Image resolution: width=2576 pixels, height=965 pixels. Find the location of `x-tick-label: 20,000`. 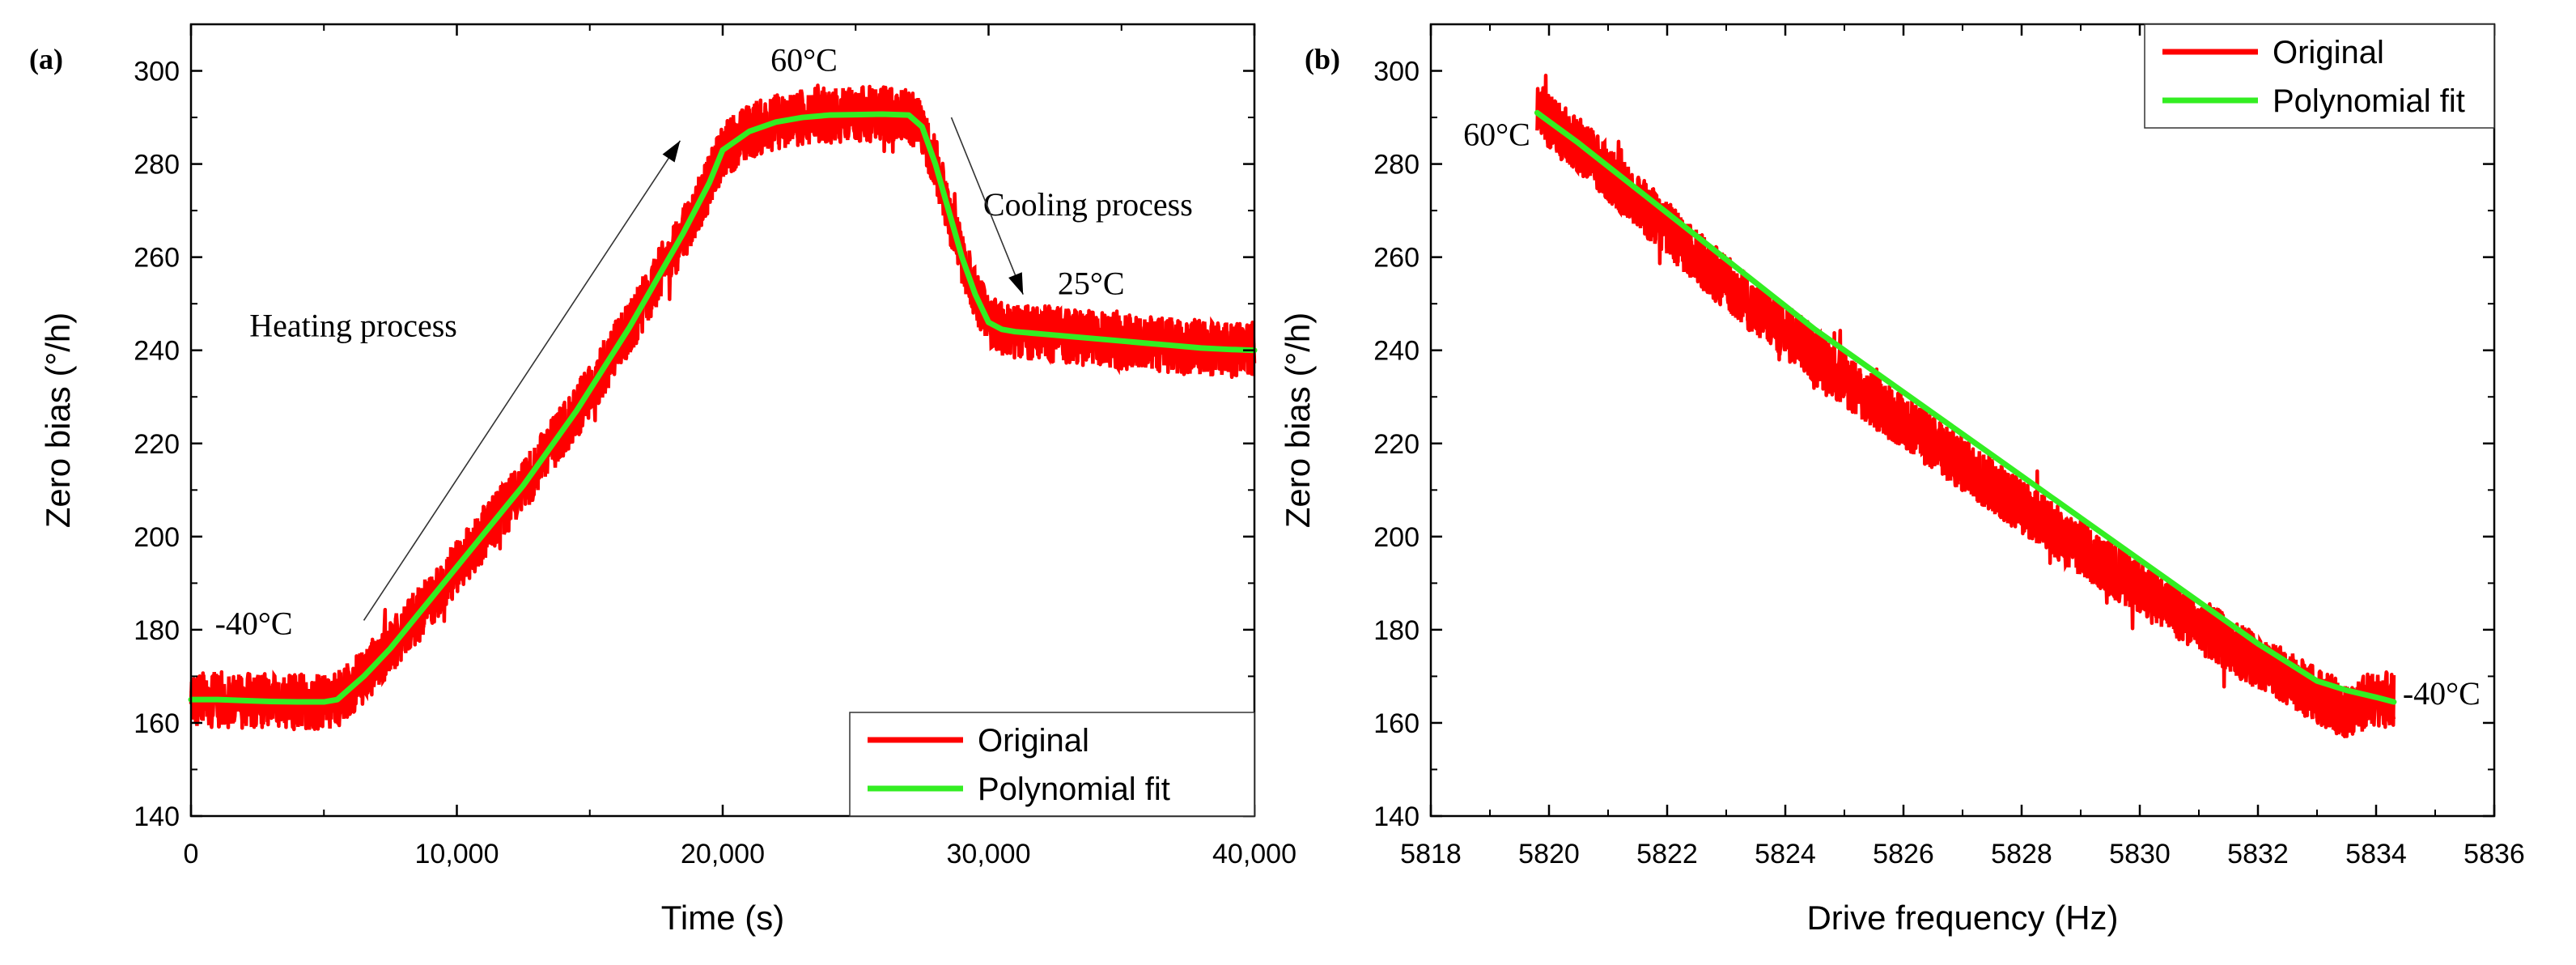

x-tick-label: 20,000 is located at coordinates (723, 854).